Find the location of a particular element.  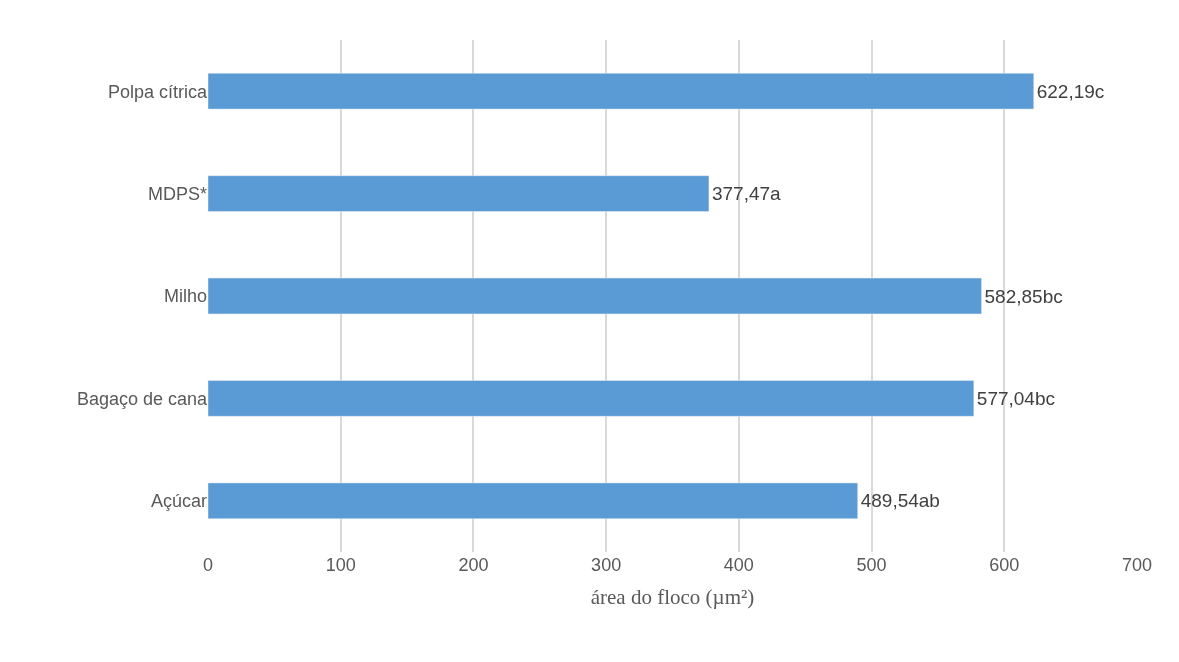

data-label: 622,19c is located at coordinates (1070, 91).